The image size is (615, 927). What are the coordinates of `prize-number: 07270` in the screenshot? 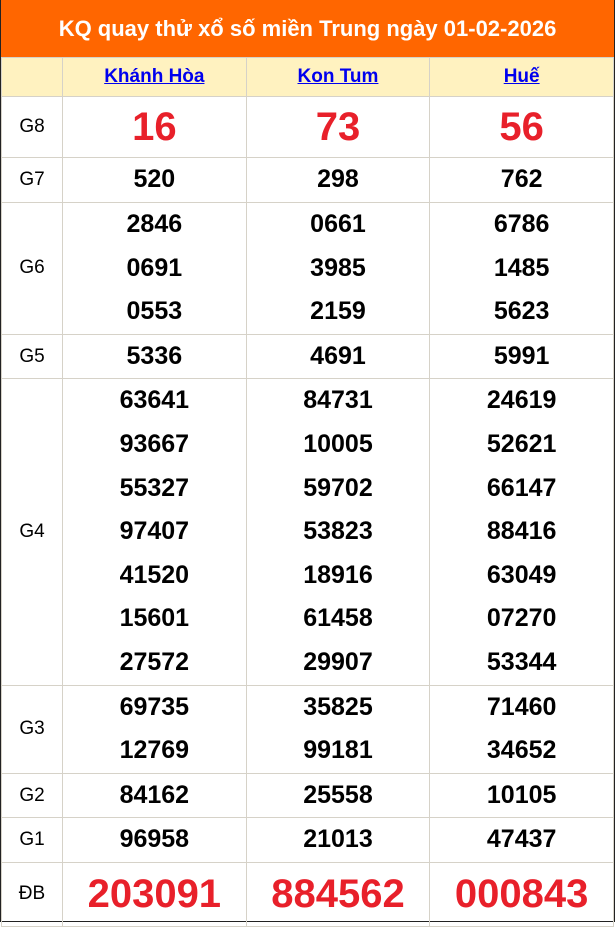 It's located at (521, 618).